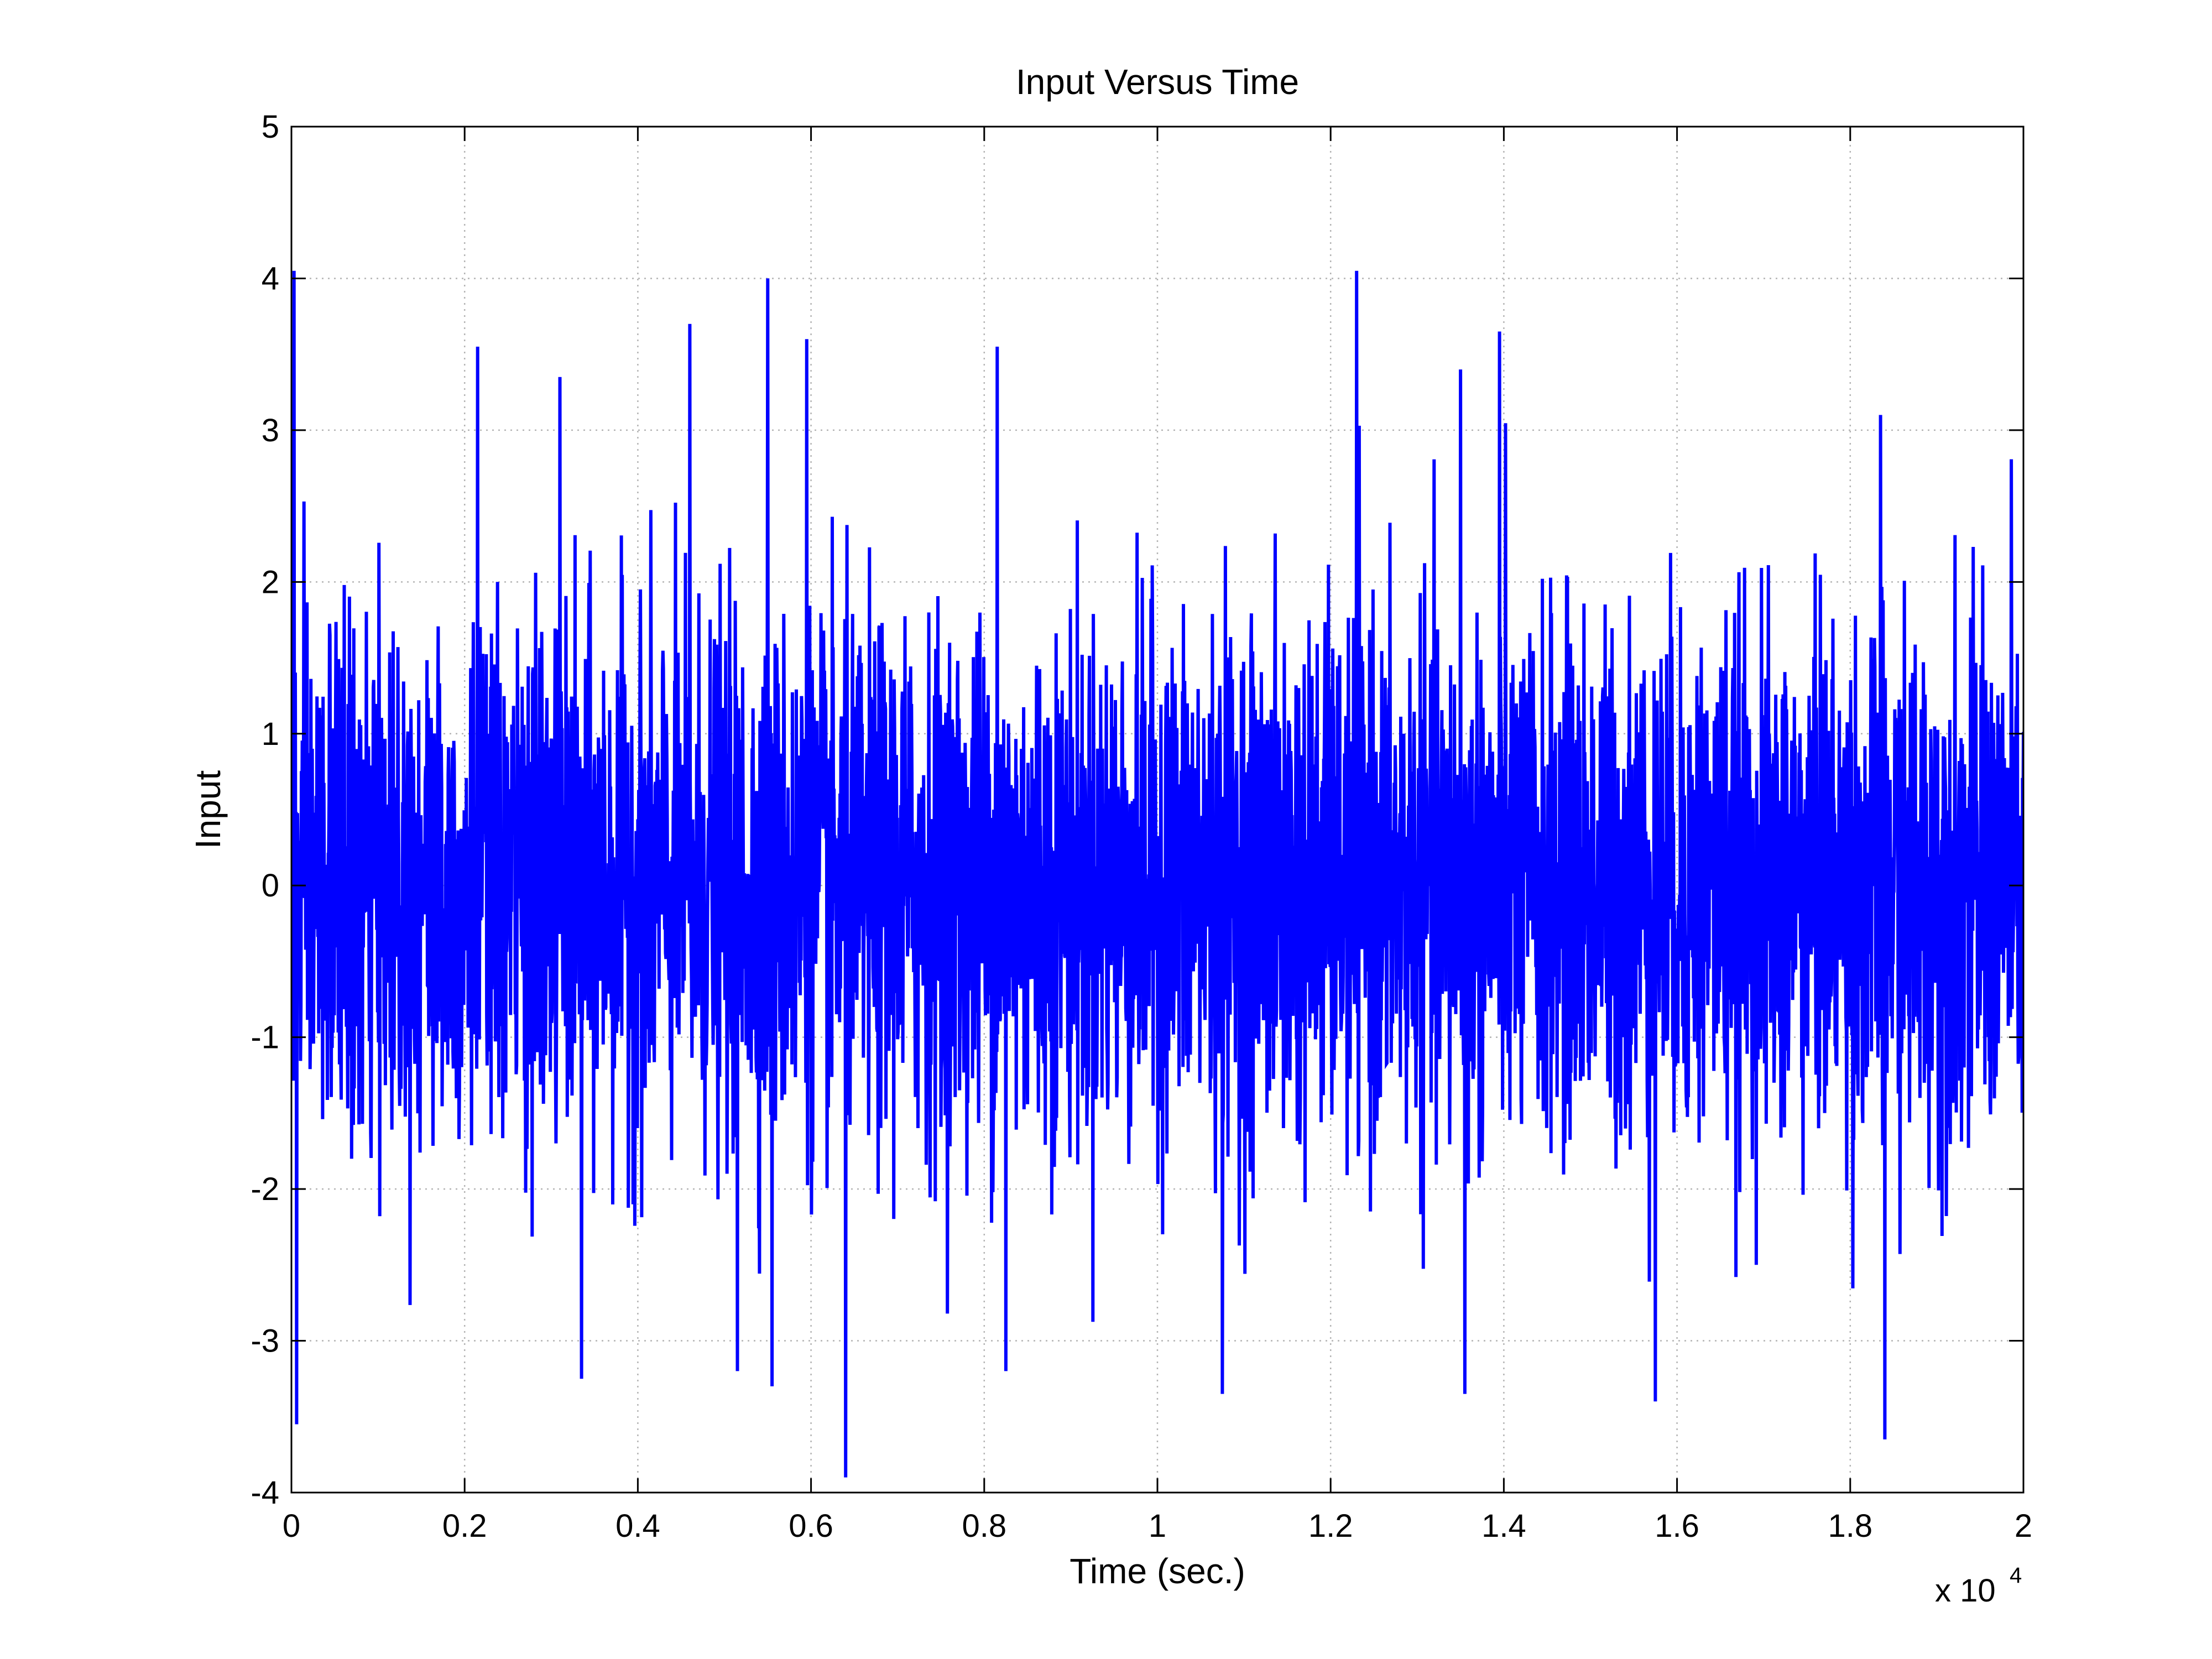 This screenshot has width=2212, height=1659. Describe the element at coordinates (265, 1341) in the screenshot. I see `y-tick-label: -3` at that location.